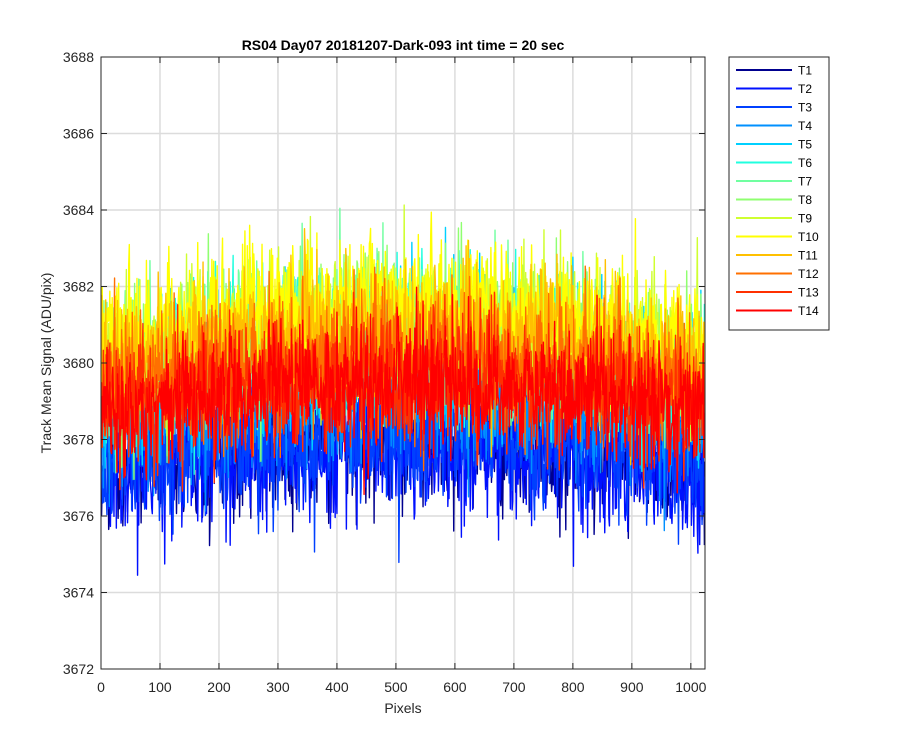  What do you see at coordinates (78, 287) in the screenshot?
I see `y-tick-label: 3682` at bounding box center [78, 287].